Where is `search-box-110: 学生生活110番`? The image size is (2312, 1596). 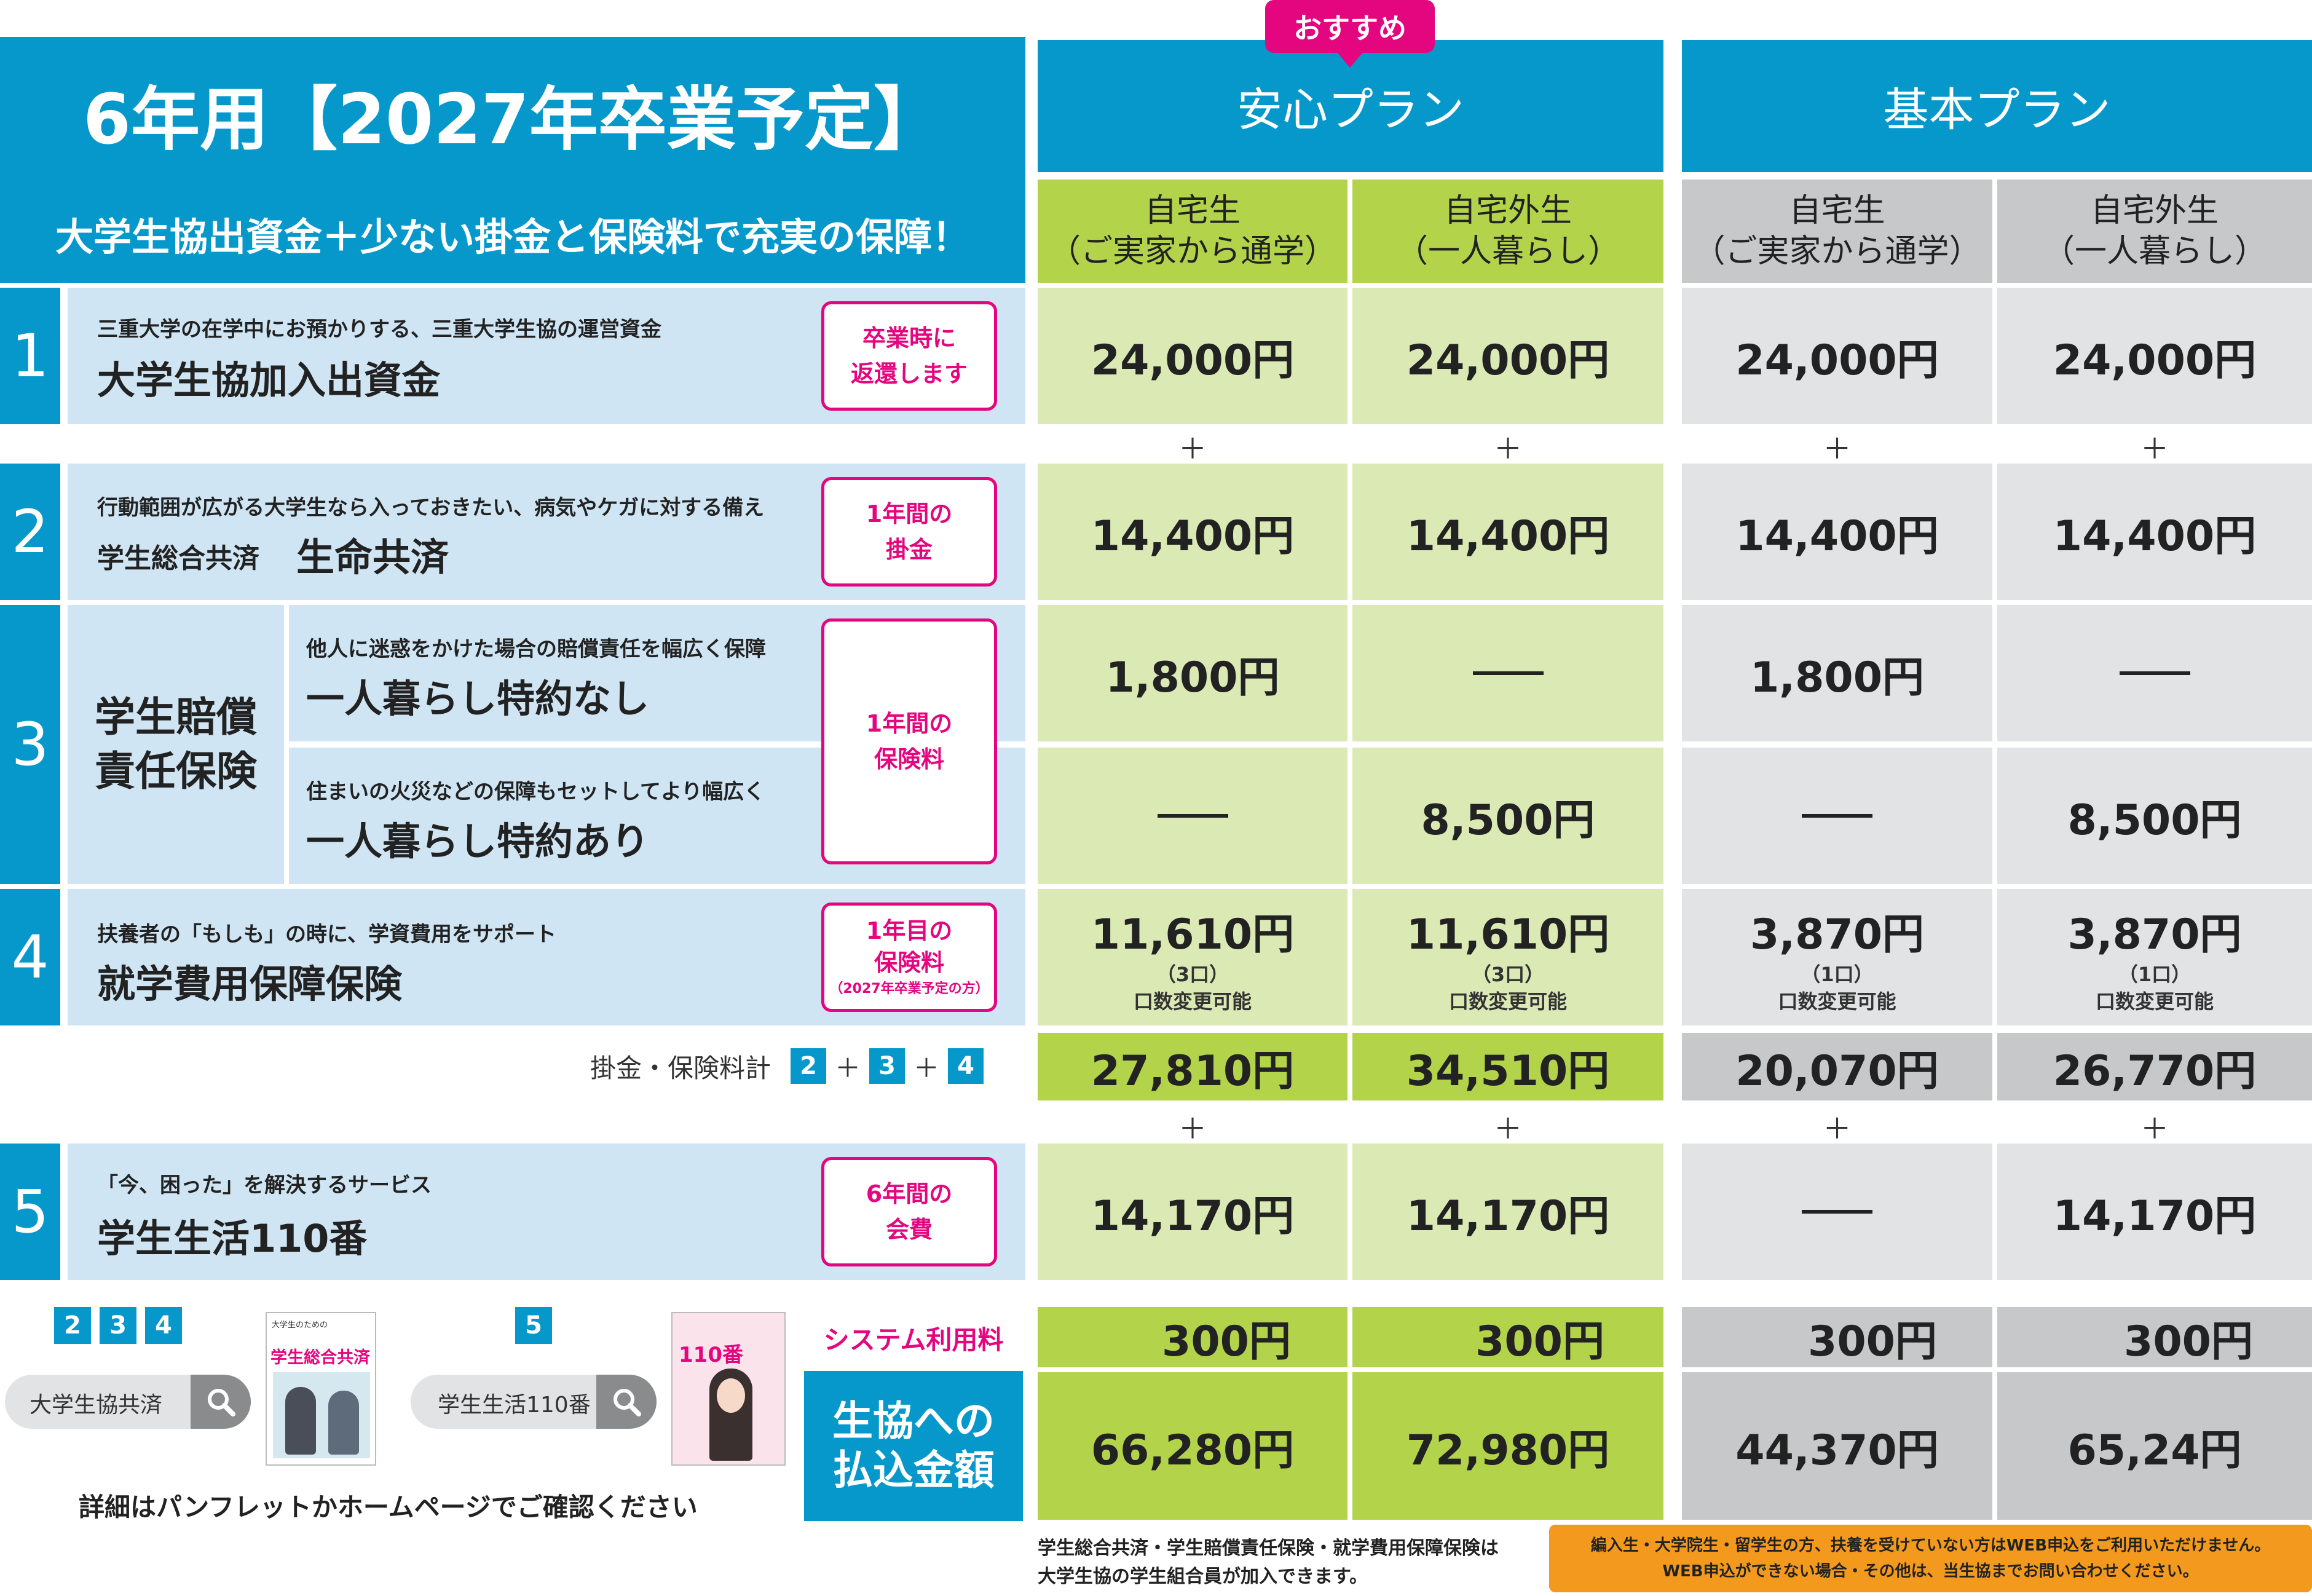 search-box-110: 学生生活110番 is located at coordinates (534, 1402).